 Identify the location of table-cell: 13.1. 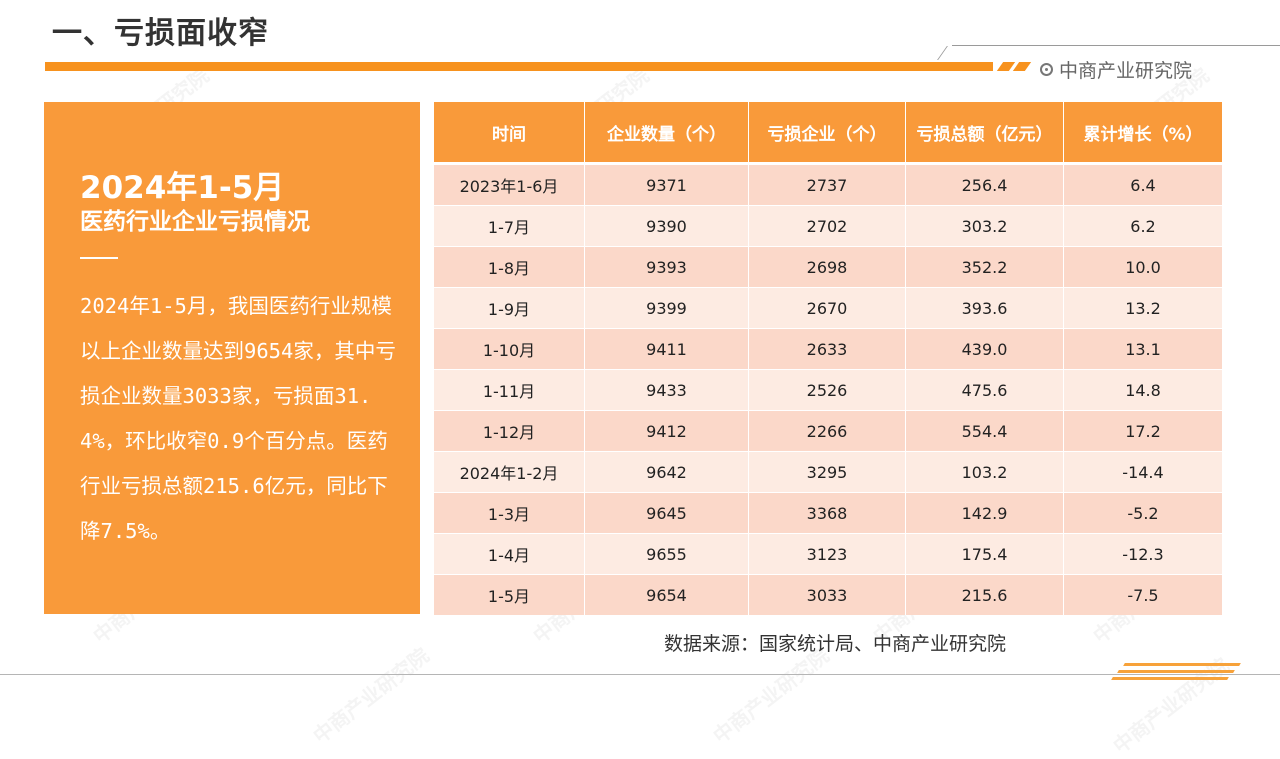
(1143, 348).